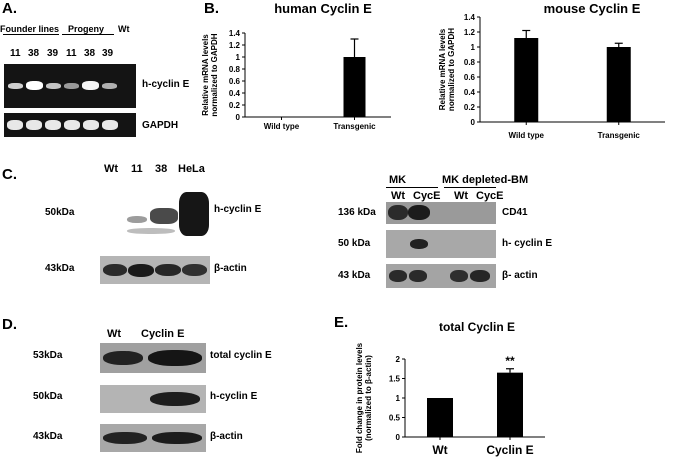  What do you see at coordinates (515, 212) in the screenshot?
I see `cd41-label: CD41` at bounding box center [515, 212].